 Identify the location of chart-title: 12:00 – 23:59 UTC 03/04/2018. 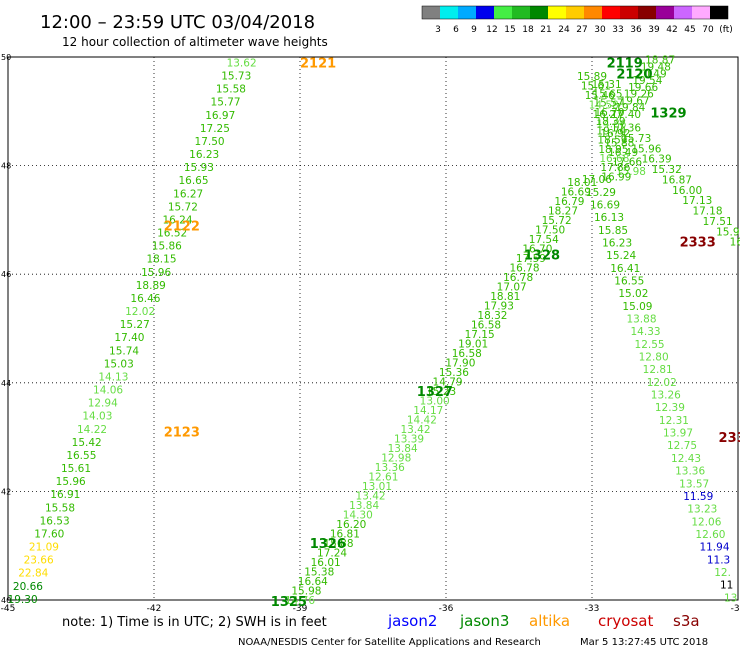
(177, 22).